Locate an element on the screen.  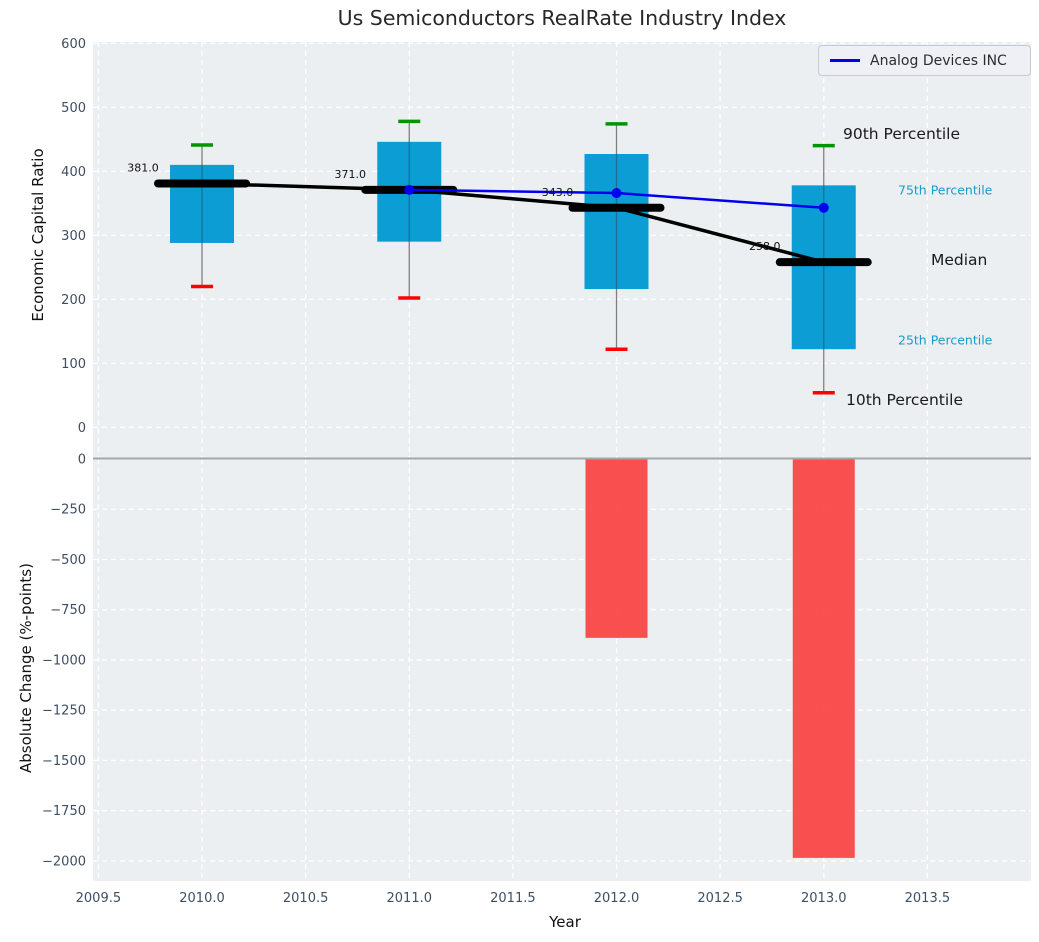
top-y-tick-label: 200 is located at coordinates (73, 300).